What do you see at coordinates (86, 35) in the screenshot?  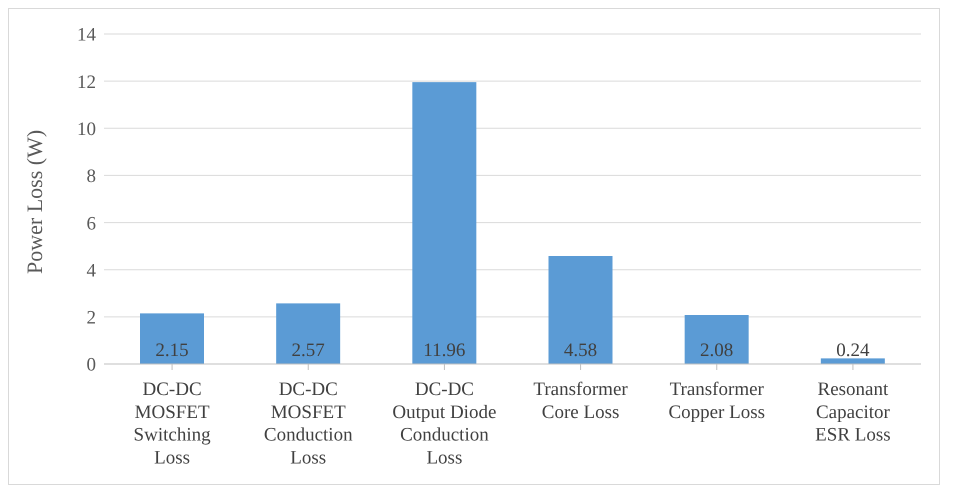 I see `y-tick-label: 14` at bounding box center [86, 35].